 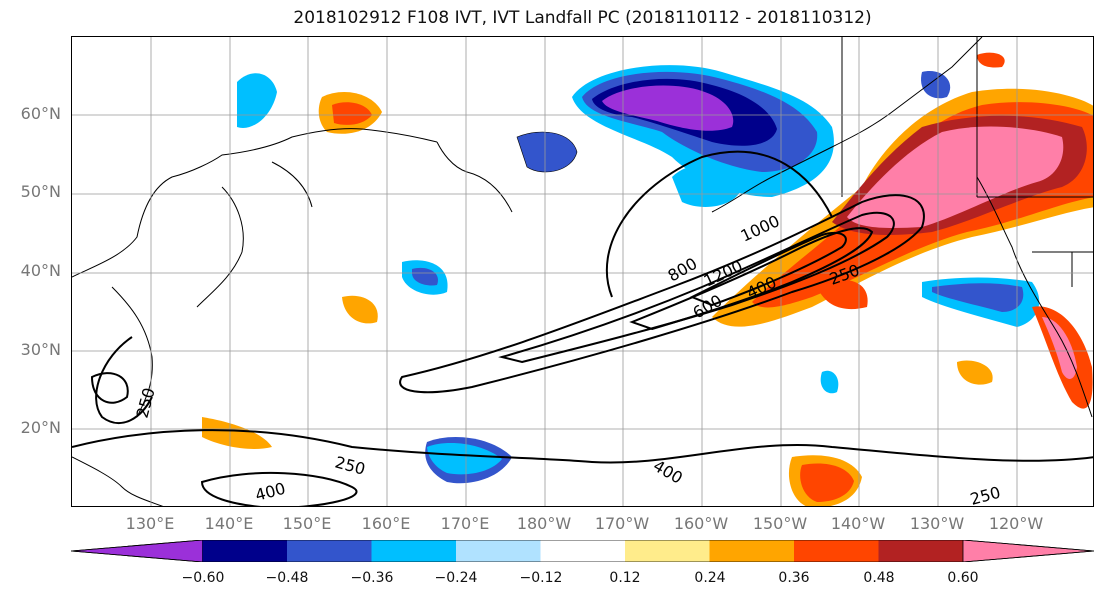 I want to click on colorbar-tick-2: −0.48, so click(x=287, y=578).